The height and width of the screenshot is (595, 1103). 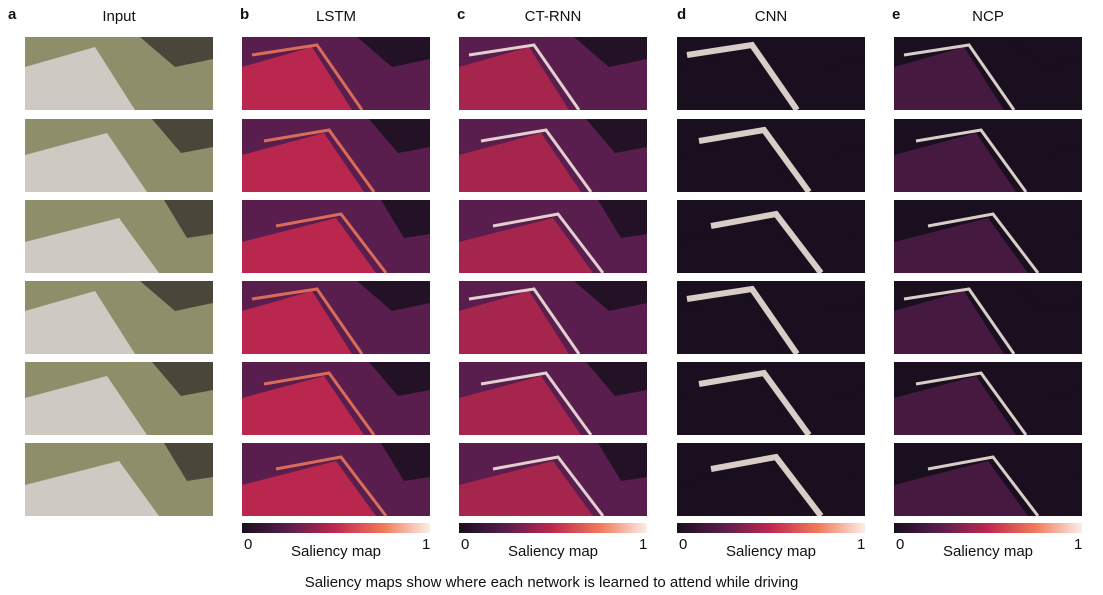 What do you see at coordinates (553, 16) in the screenshot?
I see `panel-title: CT-RNN` at bounding box center [553, 16].